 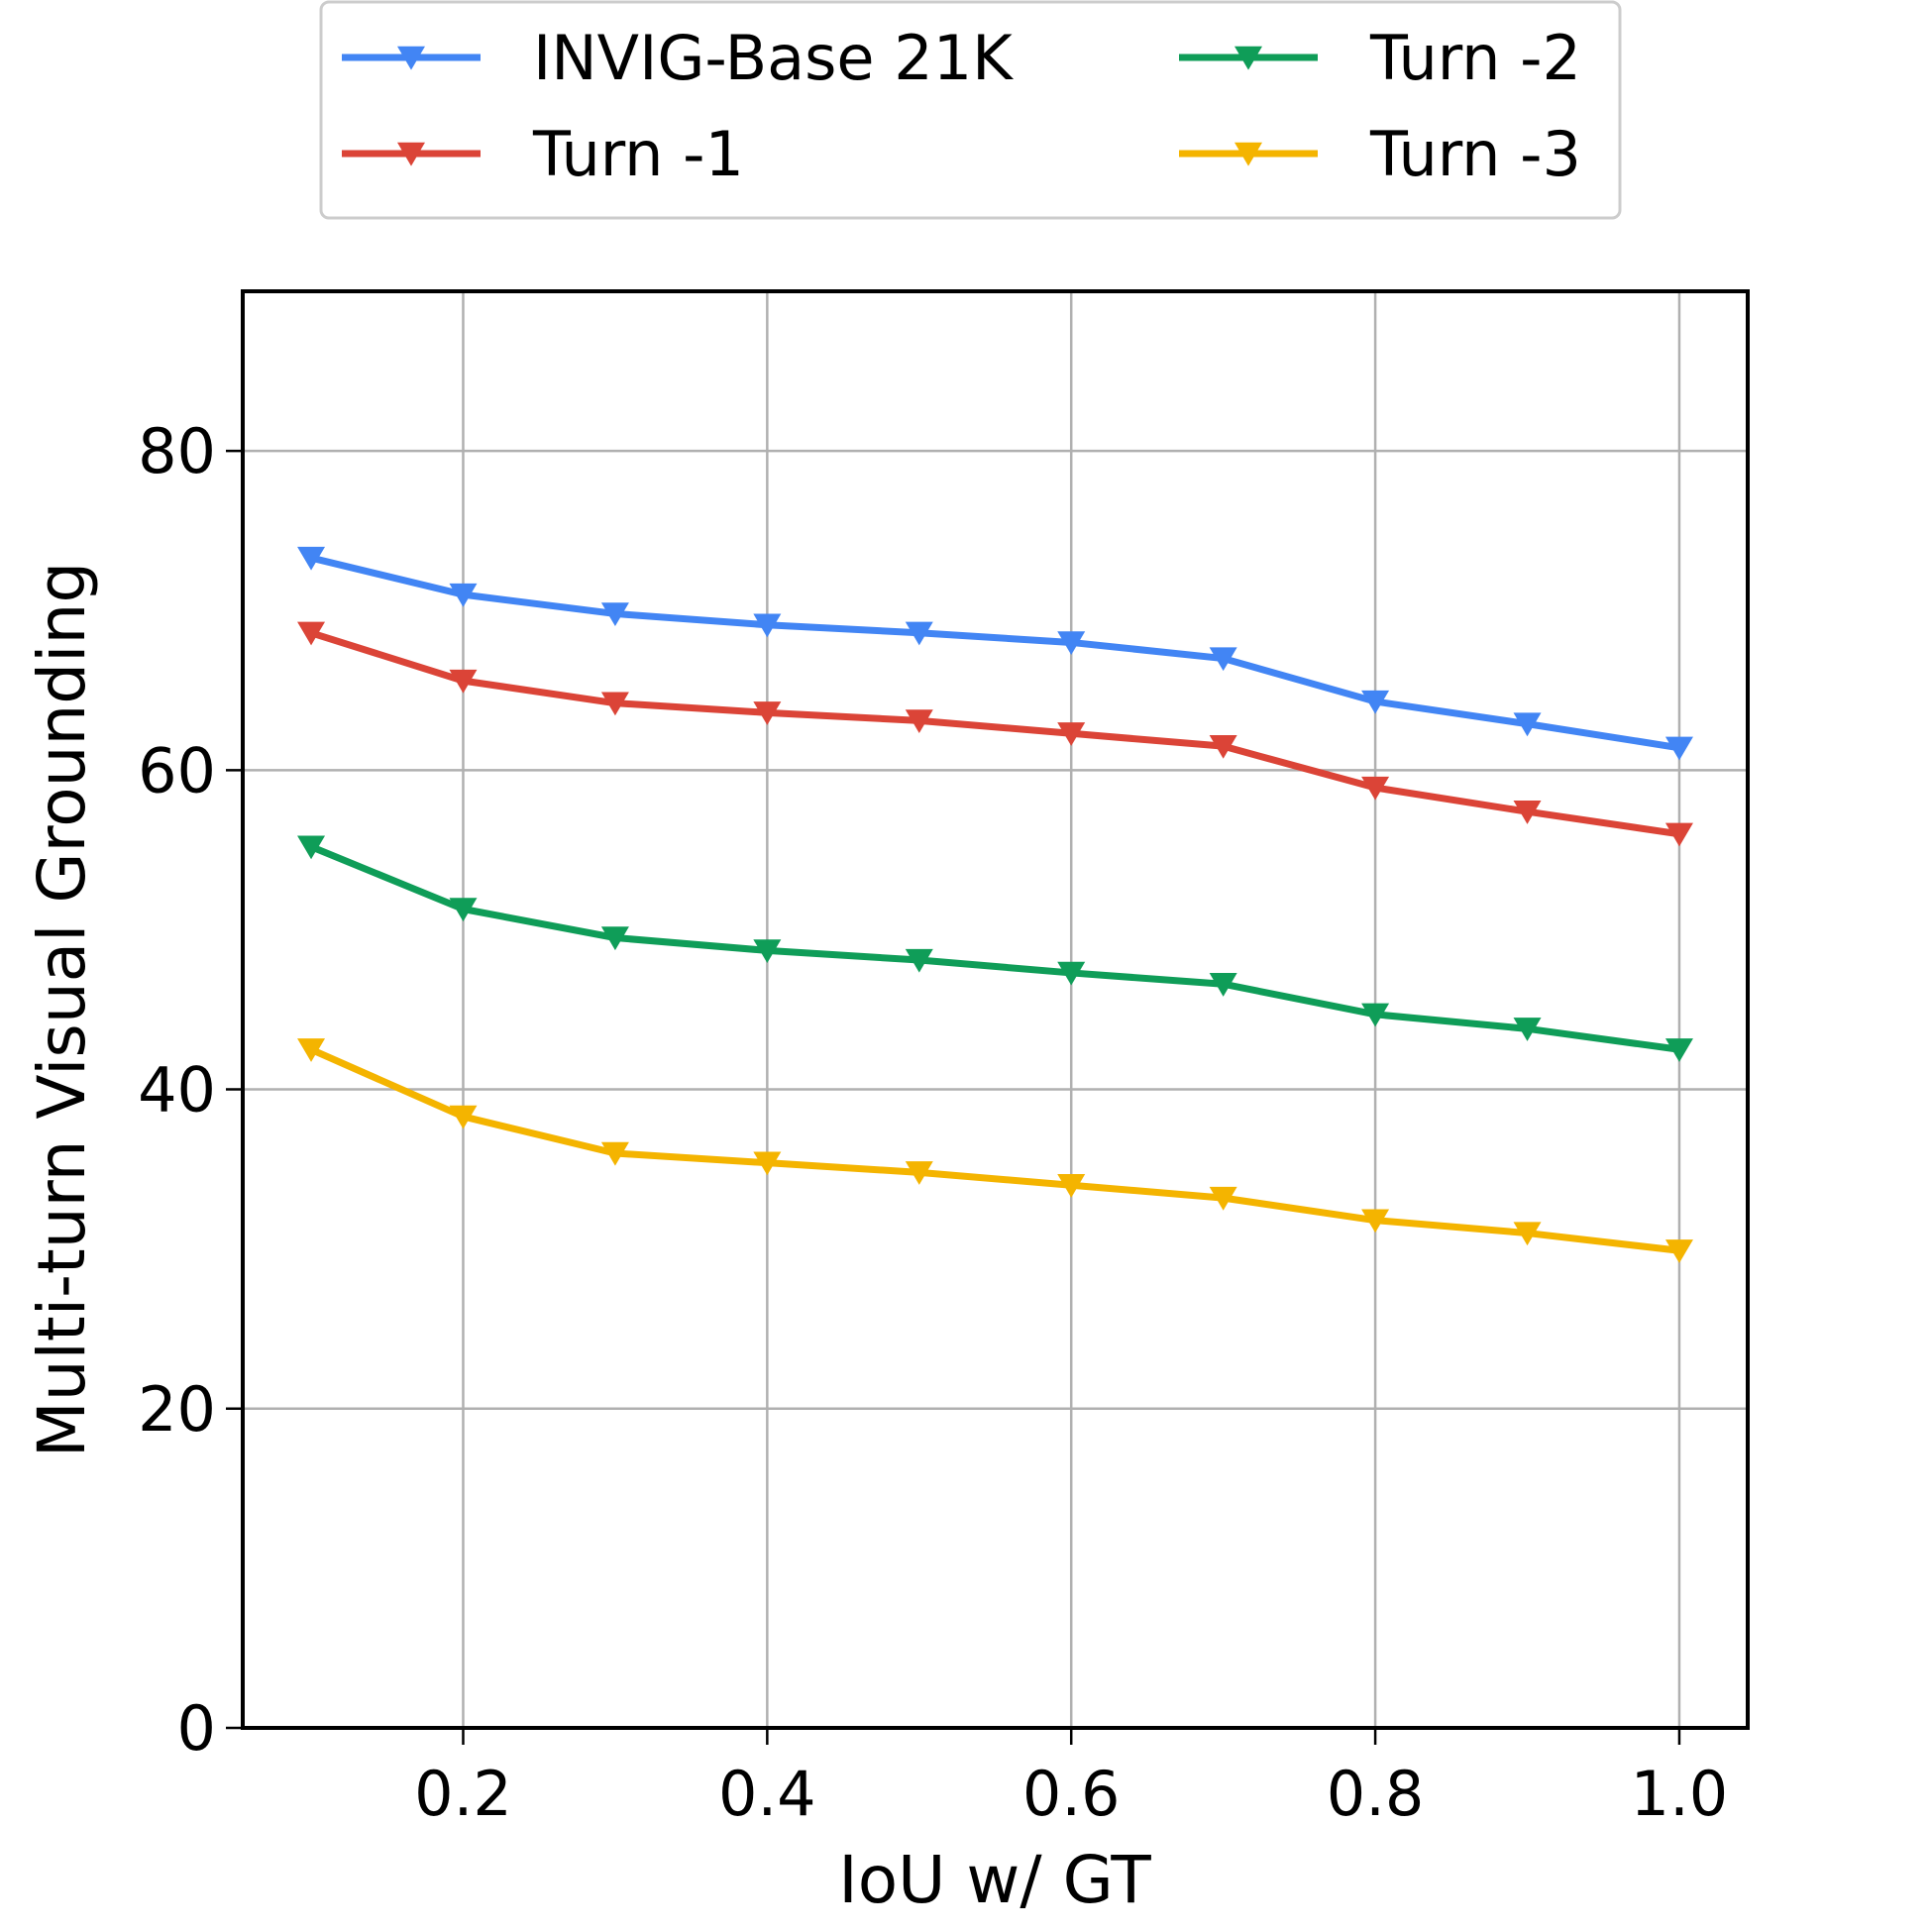 I want to click on x-tick-label: 0.6, so click(x=1072, y=1794).